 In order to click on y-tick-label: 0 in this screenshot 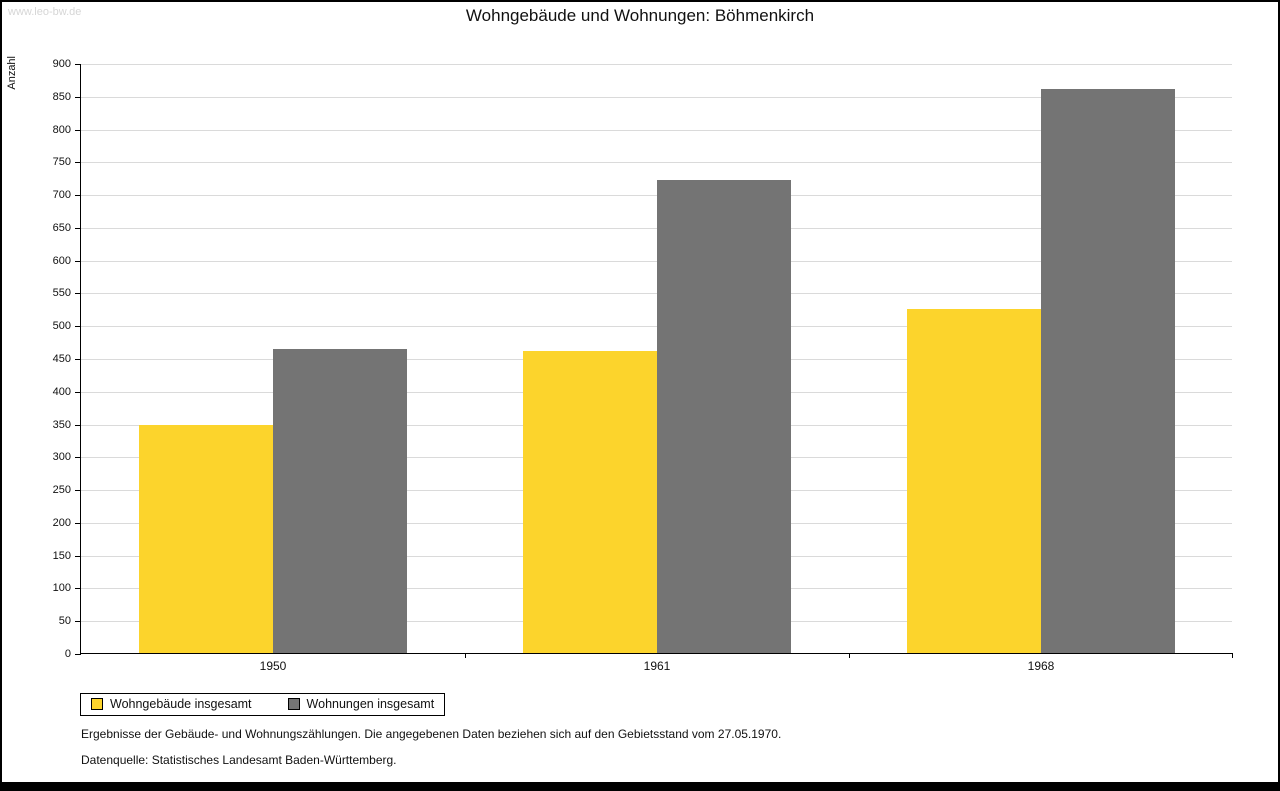, I will do `click(67, 654)`.